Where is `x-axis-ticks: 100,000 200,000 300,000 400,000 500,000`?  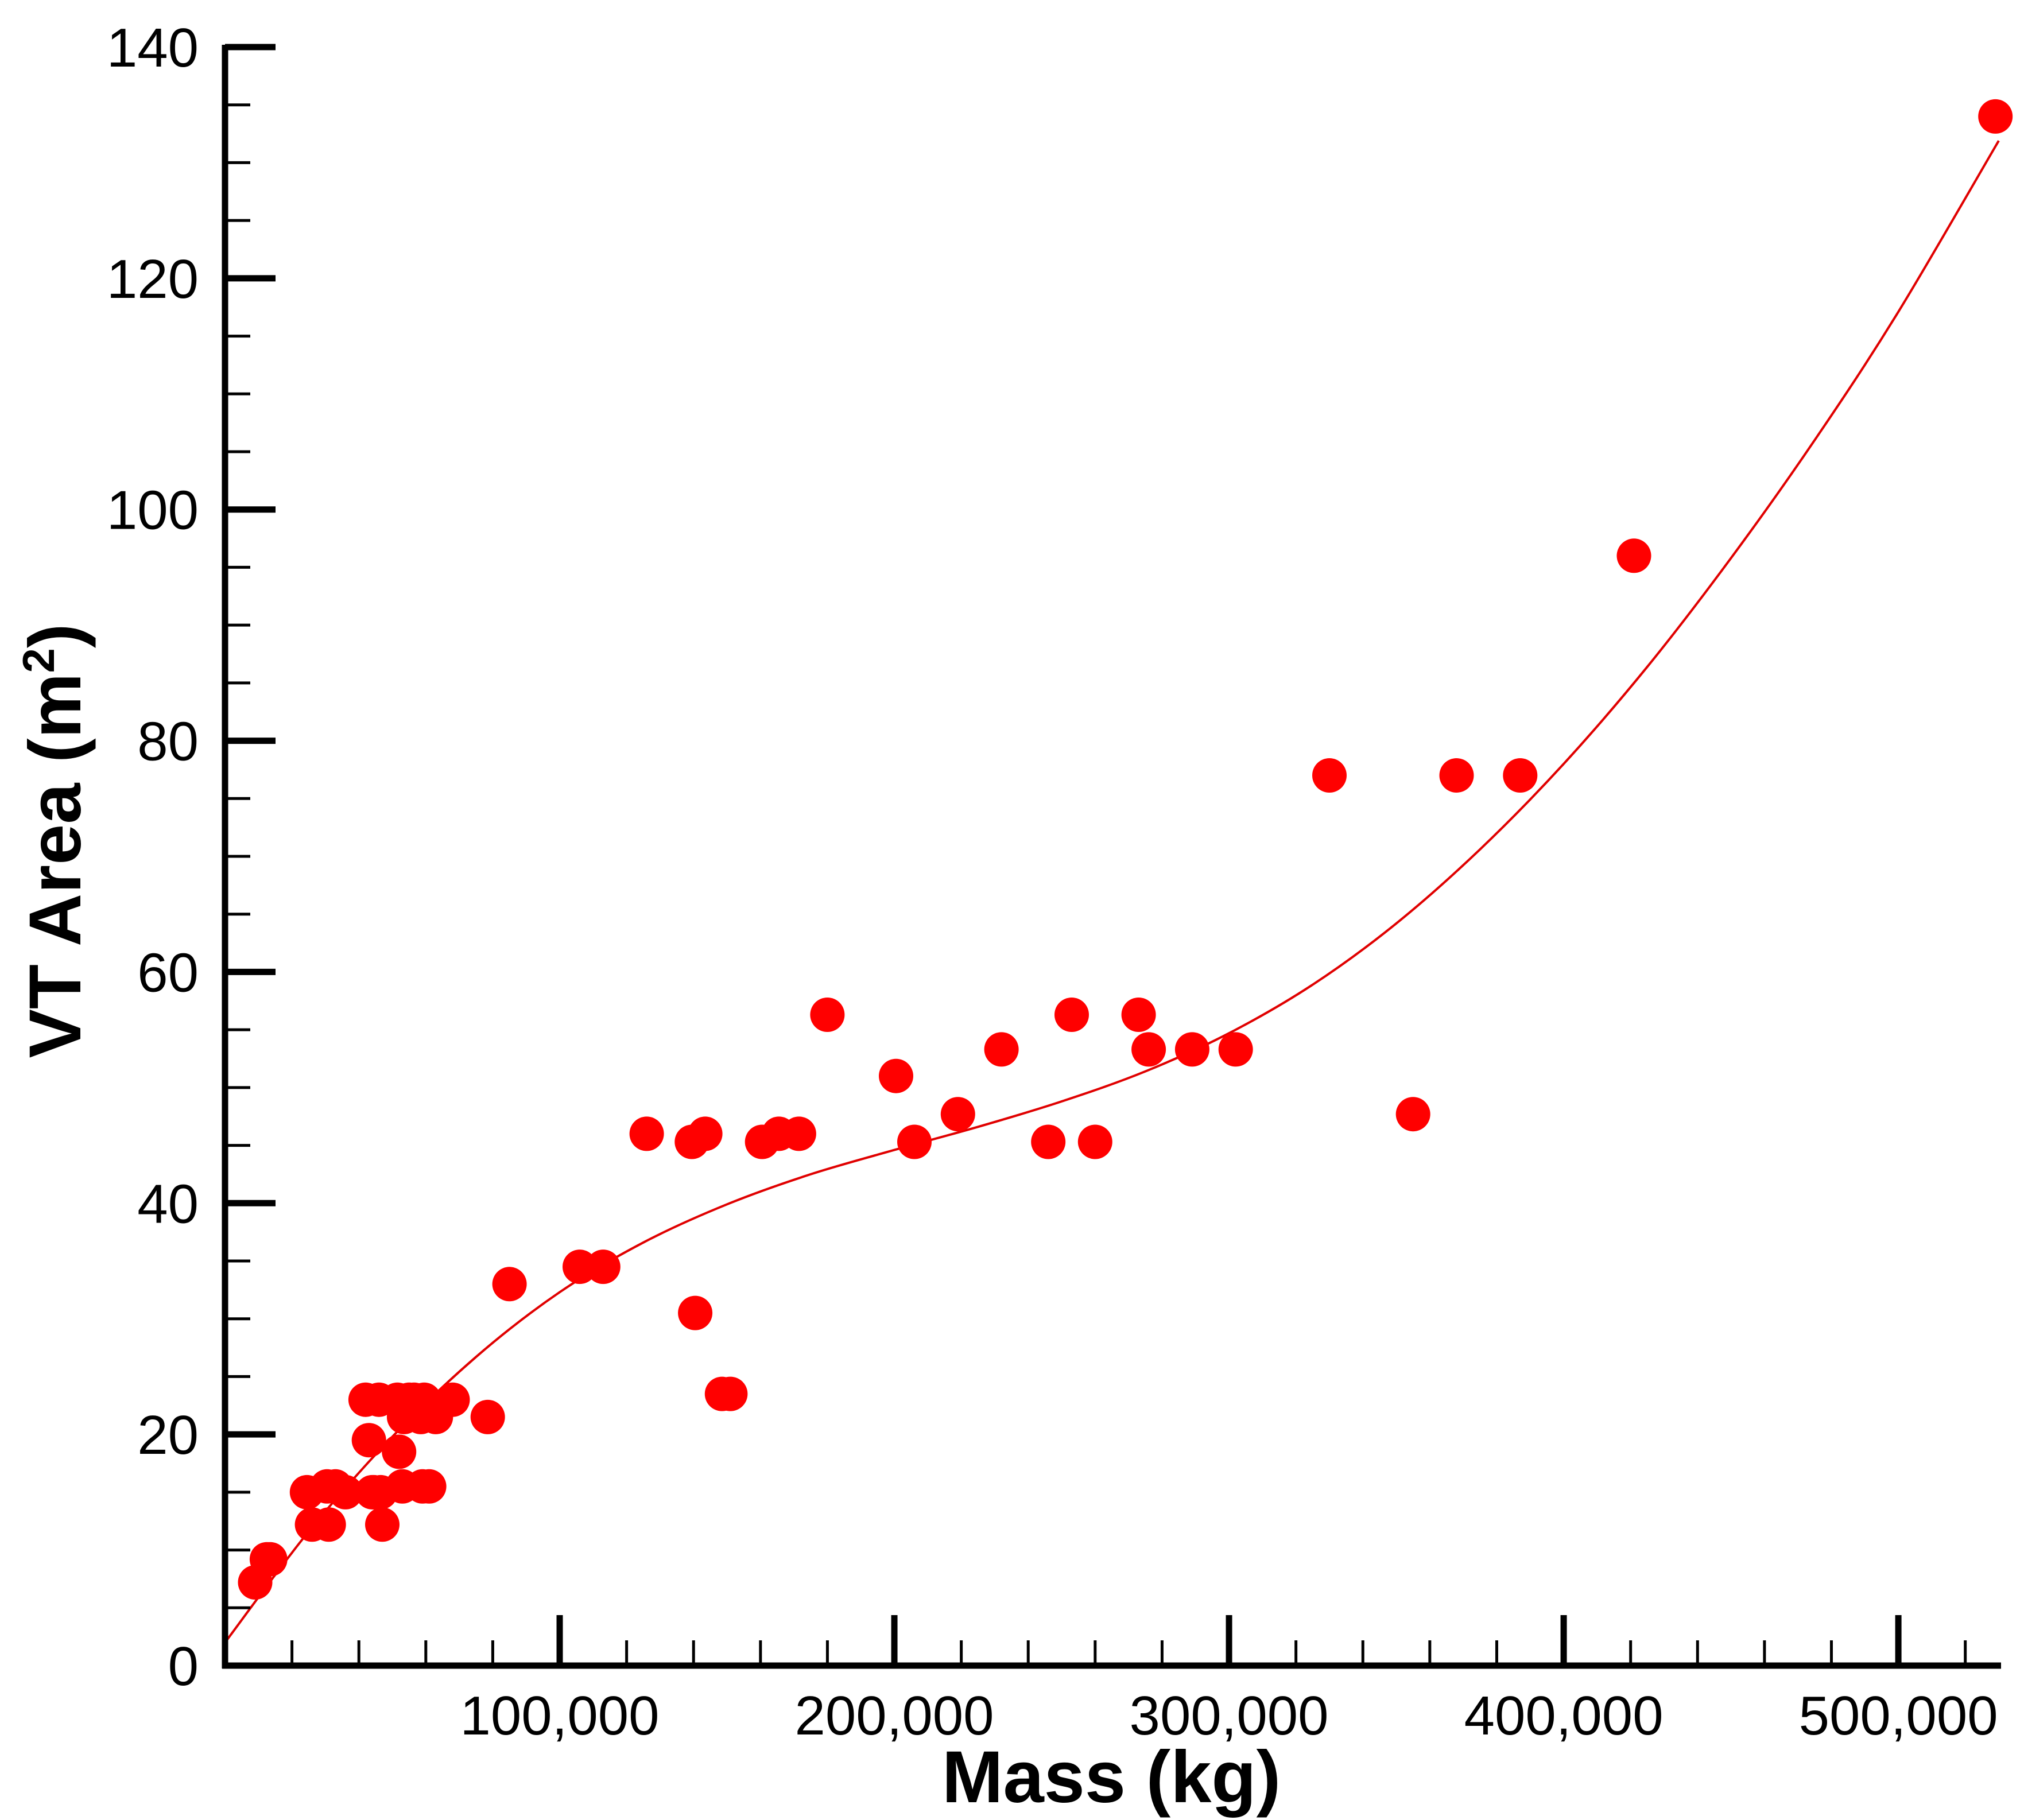
x-axis-ticks: 100,000 200,000 300,000 400,000 500,000 is located at coordinates (1144, 1681).